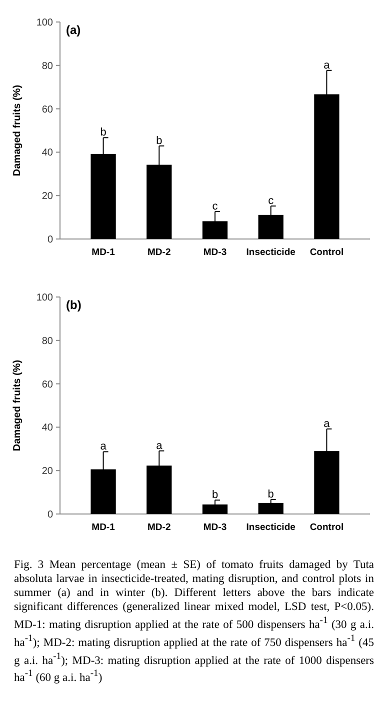 The image size is (388, 728). Describe the element at coordinates (73, 30) in the screenshot. I see `chart-title: (a)` at that location.